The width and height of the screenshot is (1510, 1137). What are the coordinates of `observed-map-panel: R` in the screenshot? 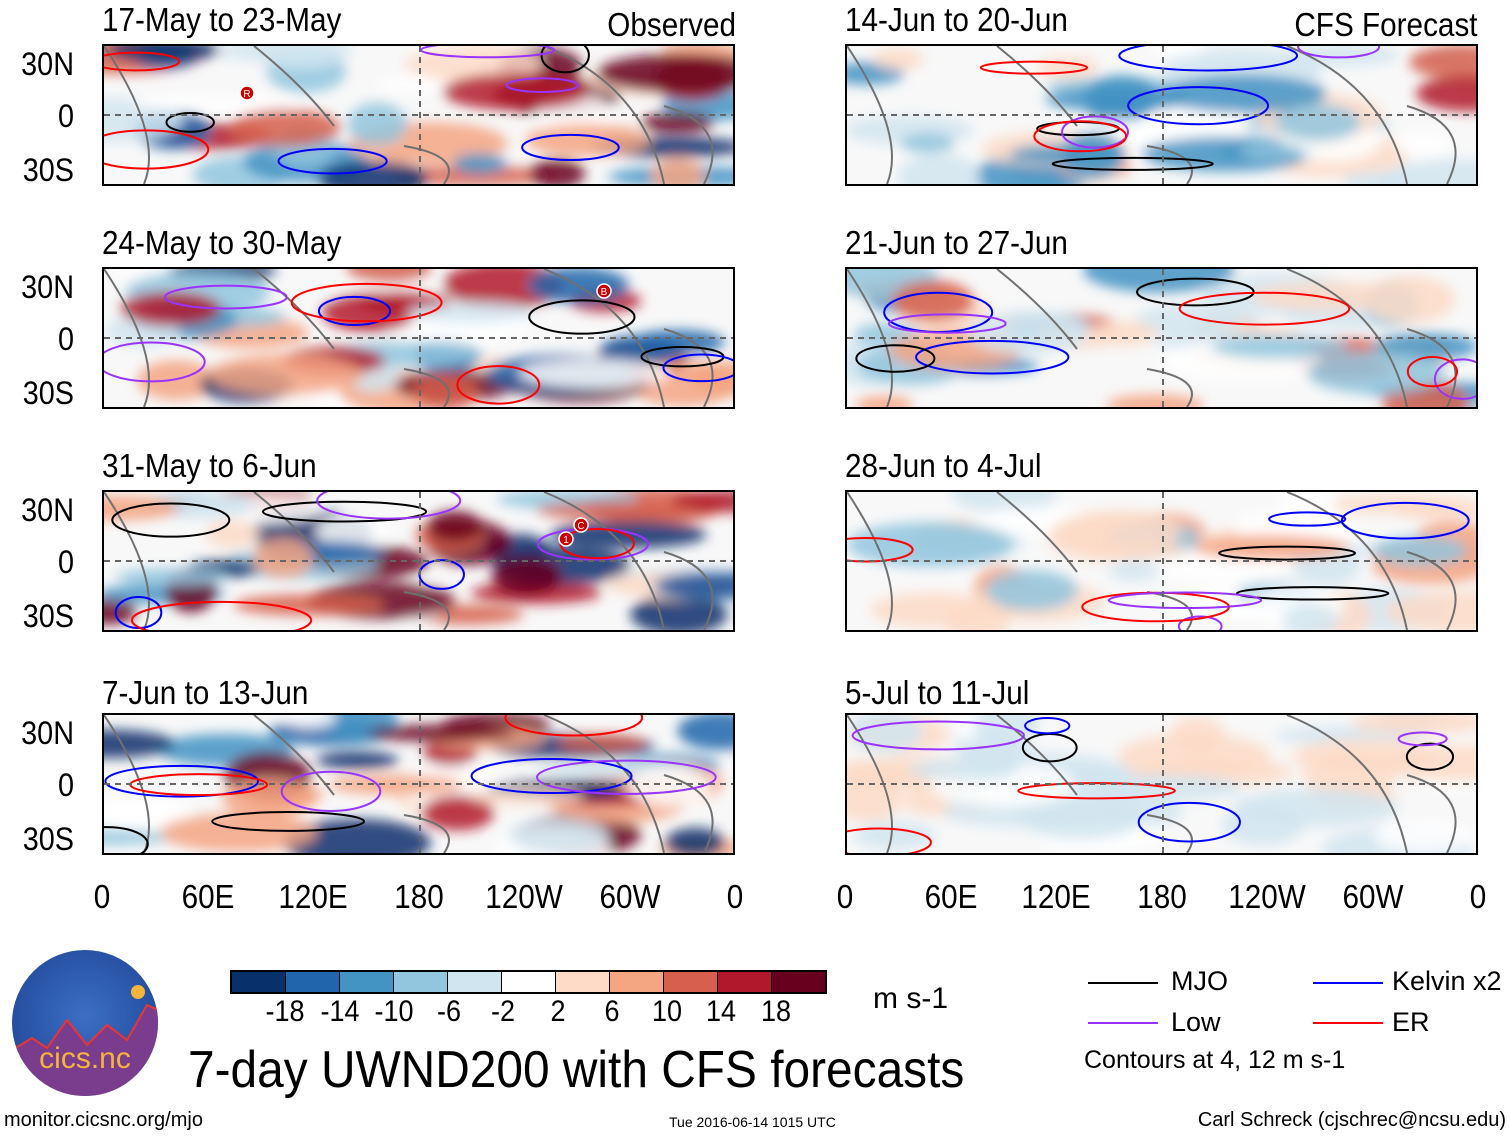 It's located at (418, 115).